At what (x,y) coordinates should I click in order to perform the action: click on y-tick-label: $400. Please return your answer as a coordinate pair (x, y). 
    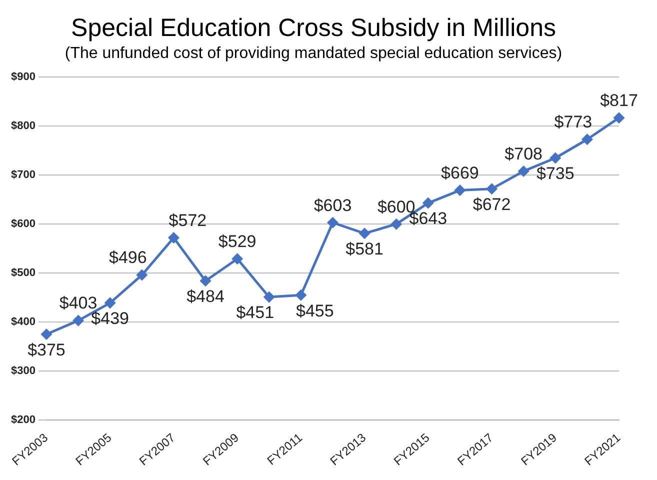
    Looking at the image, I should click on (23, 322).